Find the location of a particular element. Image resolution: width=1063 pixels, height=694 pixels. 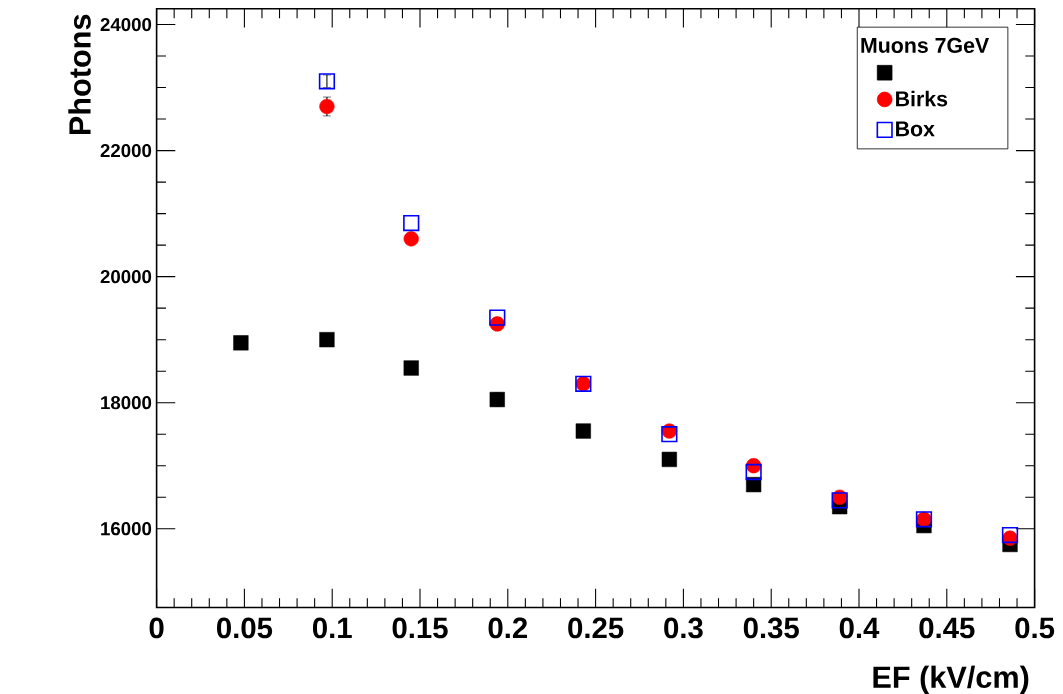

x-tick-label: 0.25 is located at coordinates (596, 628).